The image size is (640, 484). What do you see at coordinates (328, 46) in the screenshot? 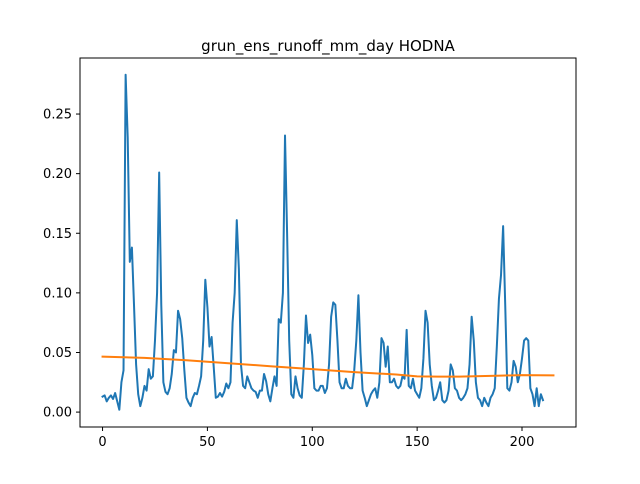
I see `chart-title: grun_ens_runoff_mm_day HODNA` at bounding box center [328, 46].